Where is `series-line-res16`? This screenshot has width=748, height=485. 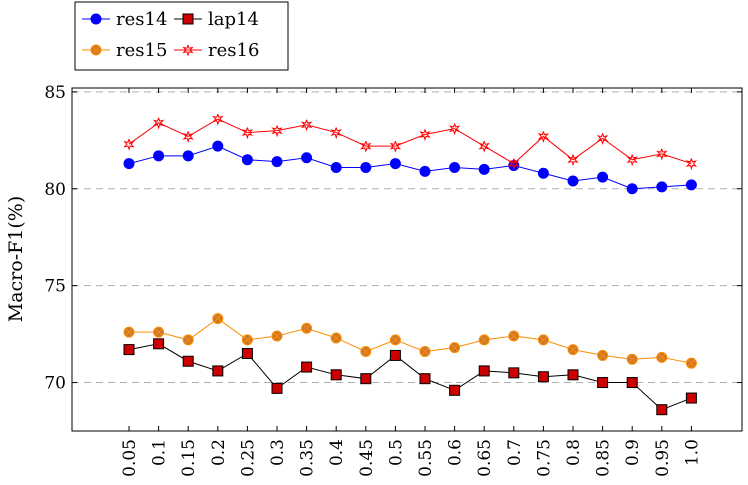 series-line-res16 is located at coordinates (410, 141).